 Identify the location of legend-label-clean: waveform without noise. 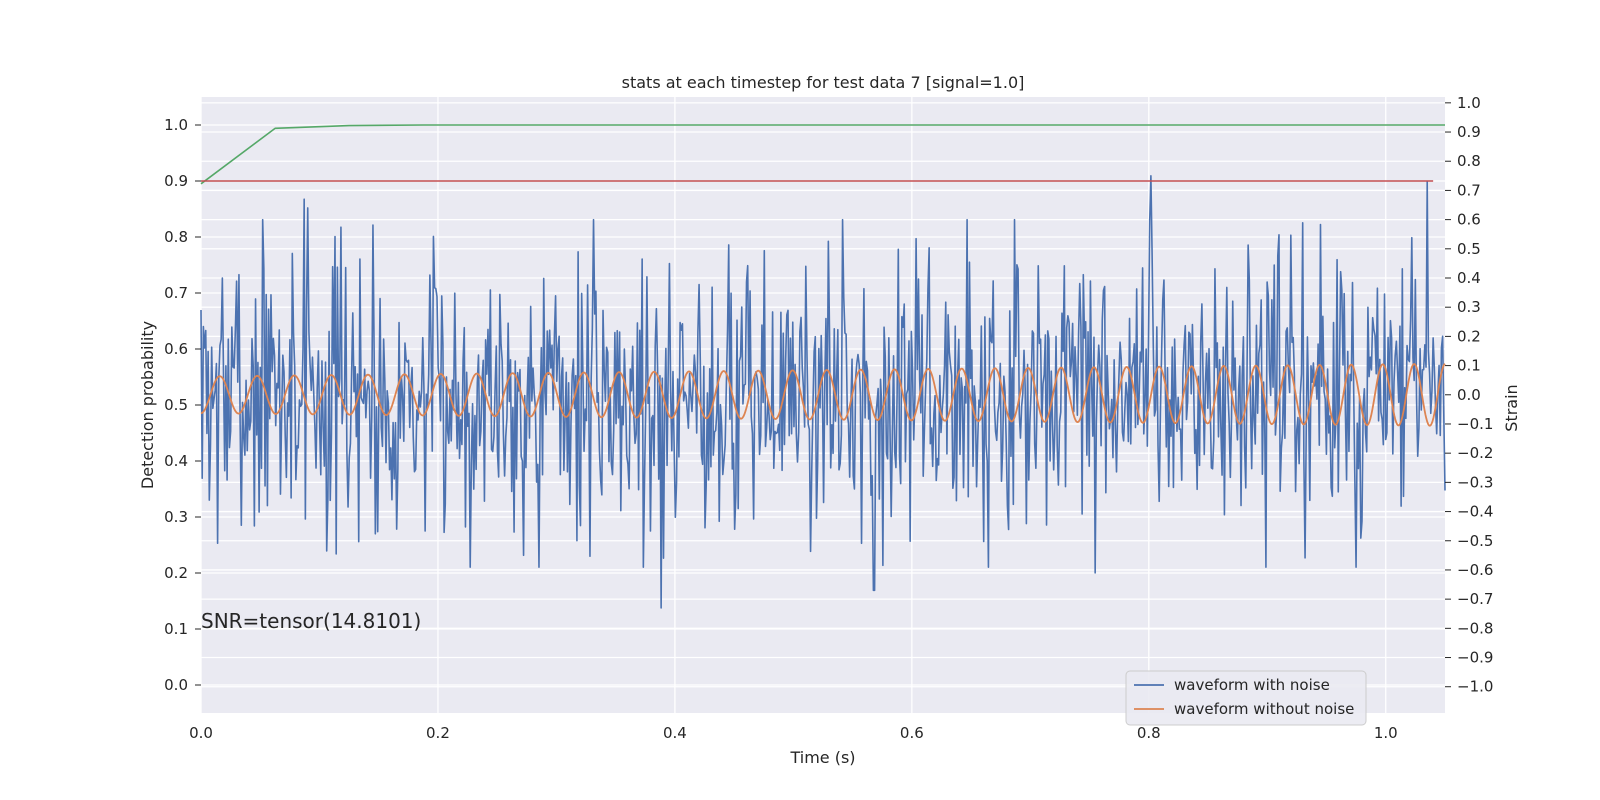
(1264, 709).